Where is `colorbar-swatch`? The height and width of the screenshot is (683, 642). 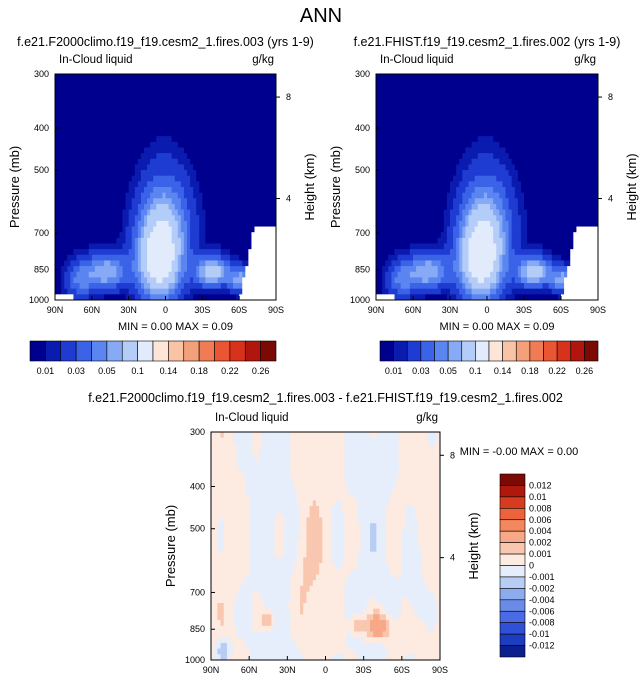
colorbar-swatch is located at coordinates (237, 351).